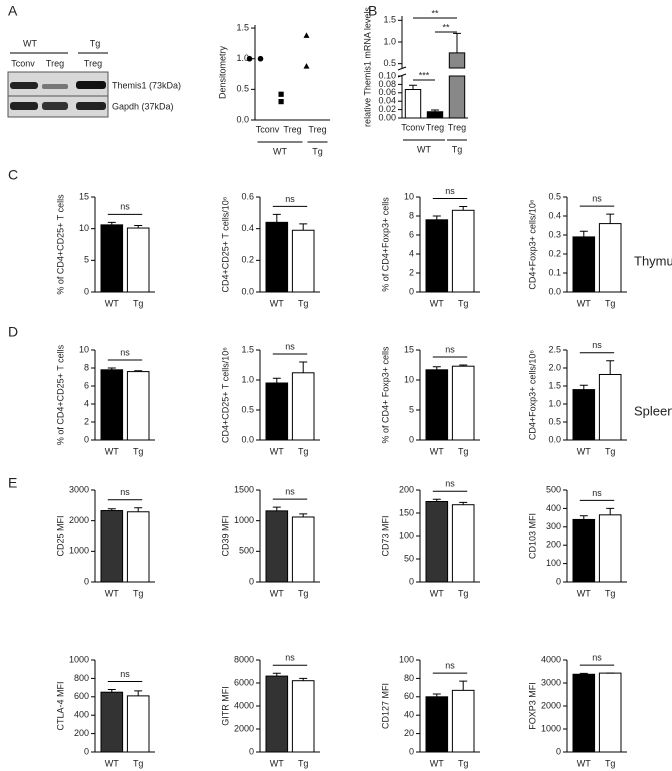  What do you see at coordinates (244, 659) in the screenshot?
I see `y-tick-label: 8000` at bounding box center [244, 659].